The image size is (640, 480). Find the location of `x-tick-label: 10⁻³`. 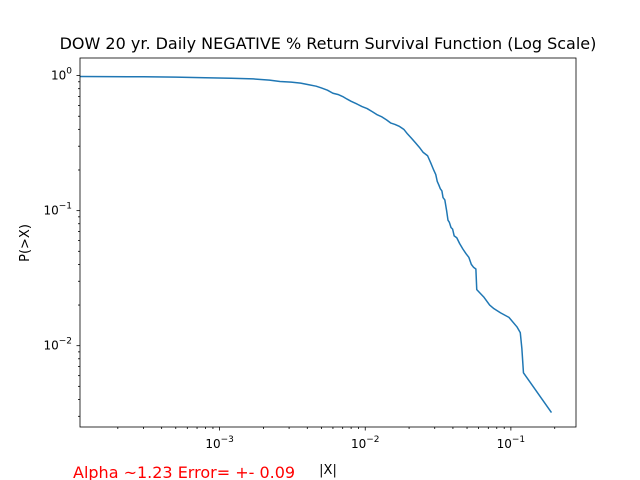

x-tick-label: 10⁻³ is located at coordinates (219, 443).